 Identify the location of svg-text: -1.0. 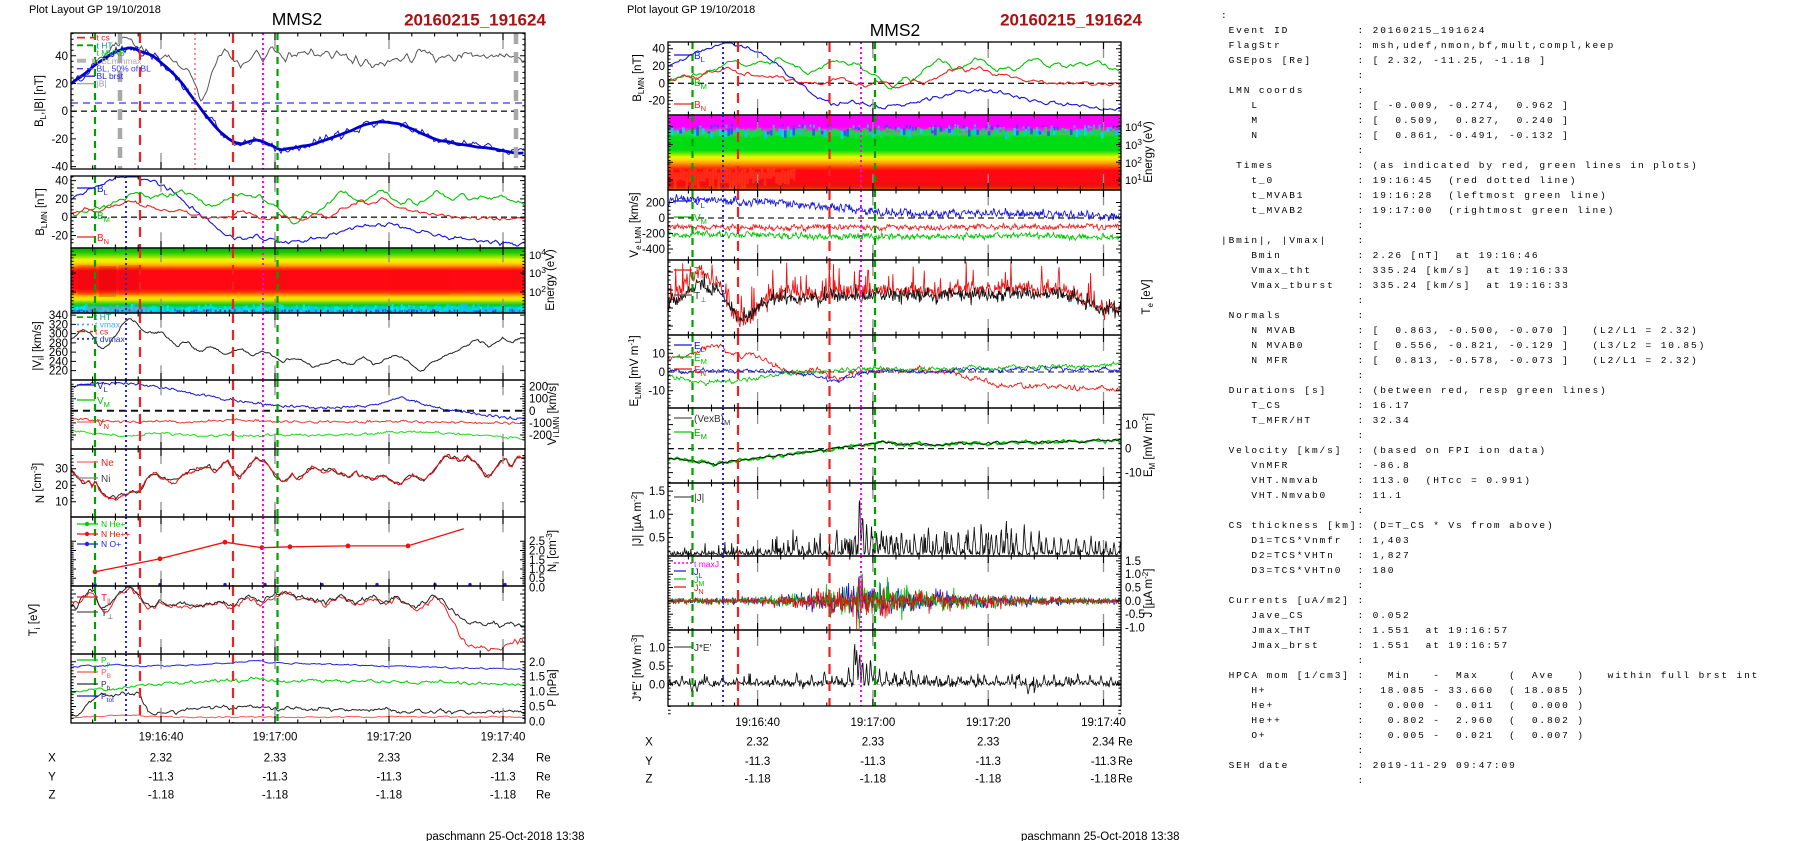
(1135, 629).